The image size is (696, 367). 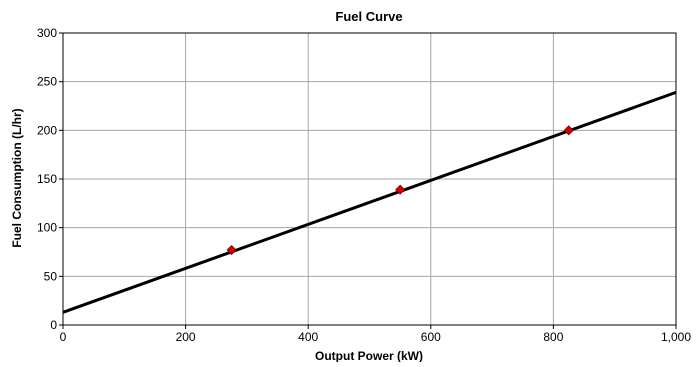 What do you see at coordinates (47, 130) in the screenshot?
I see `y-tick-label: 200` at bounding box center [47, 130].